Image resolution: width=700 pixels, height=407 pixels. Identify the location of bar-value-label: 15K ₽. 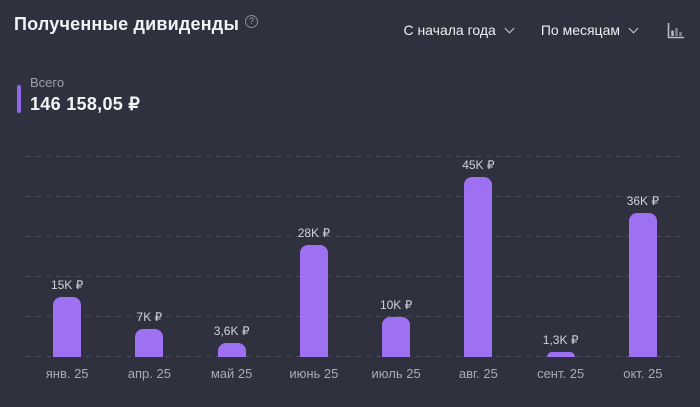
(67, 285).